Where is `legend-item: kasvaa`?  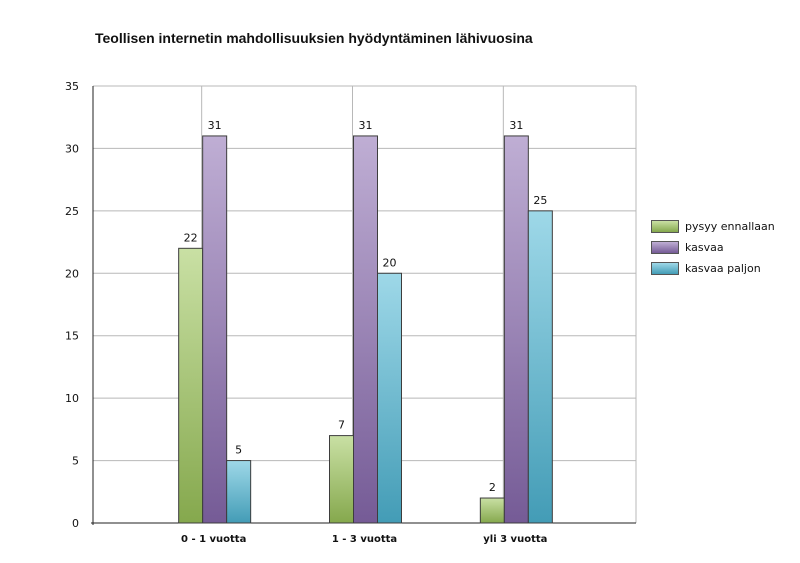 legend-item: kasvaa is located at coordinates (716, 247).